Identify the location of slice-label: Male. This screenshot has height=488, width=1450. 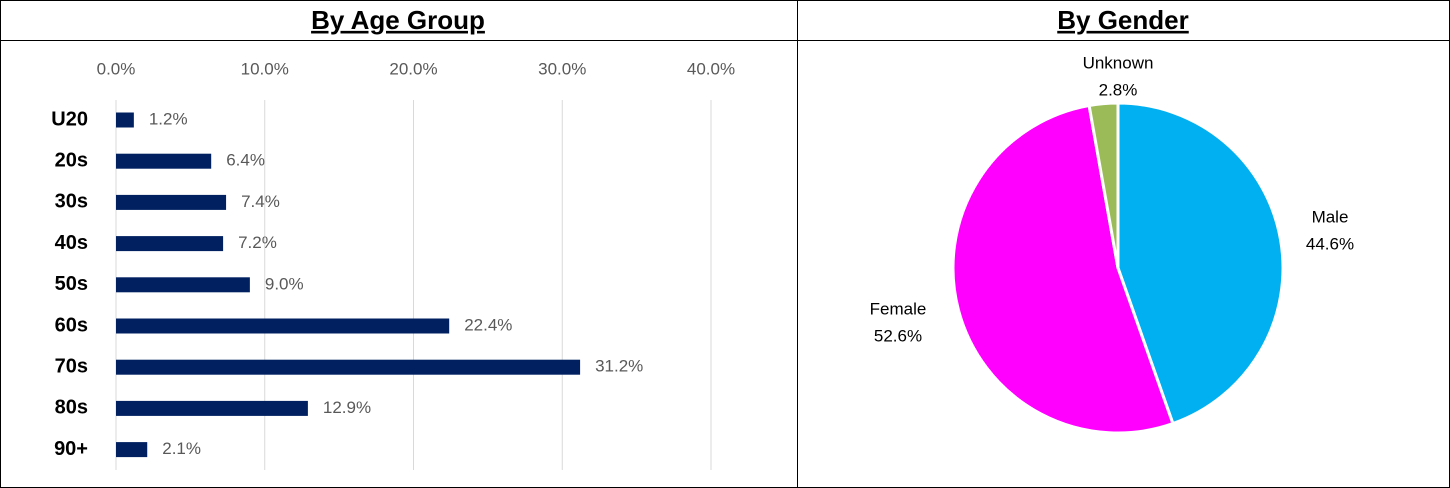
(1330, 216).